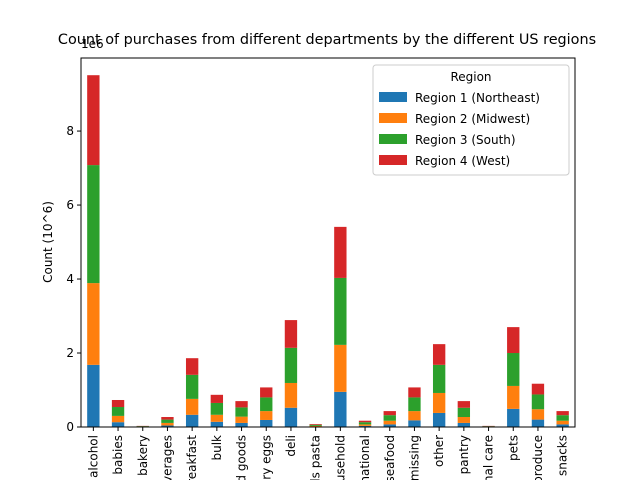 This screenshot has width=640, height=480. What do you see at coordinates (118, 455) in the screenshot?
I see `x-tick-label: babies` at bounding box center [118, 455].